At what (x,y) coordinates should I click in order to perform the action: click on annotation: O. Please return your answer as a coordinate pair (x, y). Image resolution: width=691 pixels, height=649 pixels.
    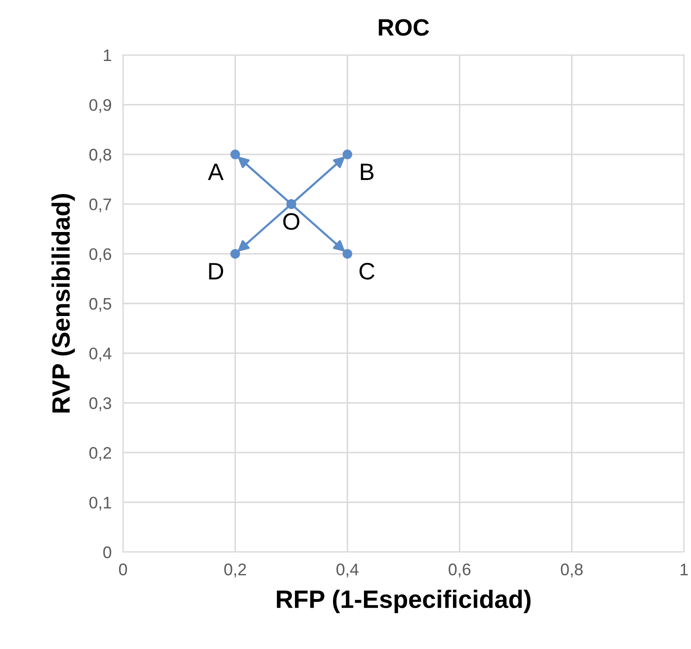
    Looking at the image, I should click on (291, 221).